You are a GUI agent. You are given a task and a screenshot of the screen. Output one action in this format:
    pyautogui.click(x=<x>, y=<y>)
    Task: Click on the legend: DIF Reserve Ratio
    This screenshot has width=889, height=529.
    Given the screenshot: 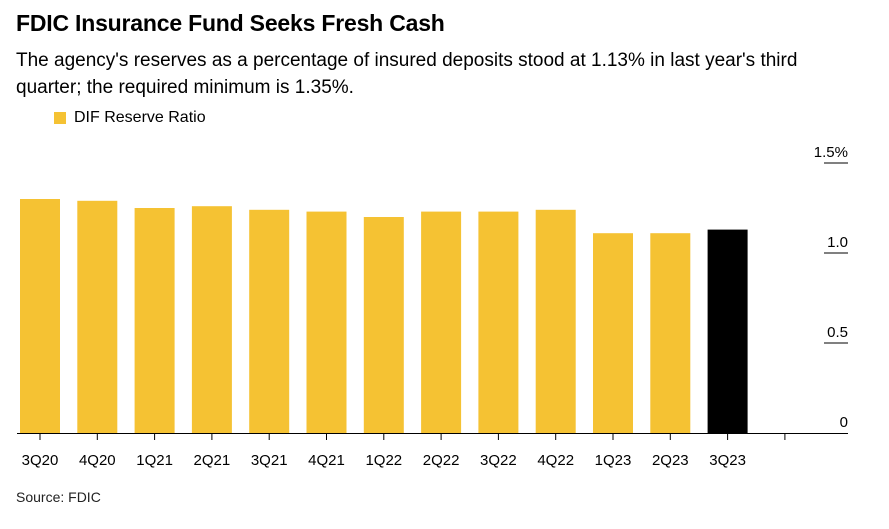 What is the action you would take?
    pyautogui.click(x=130, y=118)
    